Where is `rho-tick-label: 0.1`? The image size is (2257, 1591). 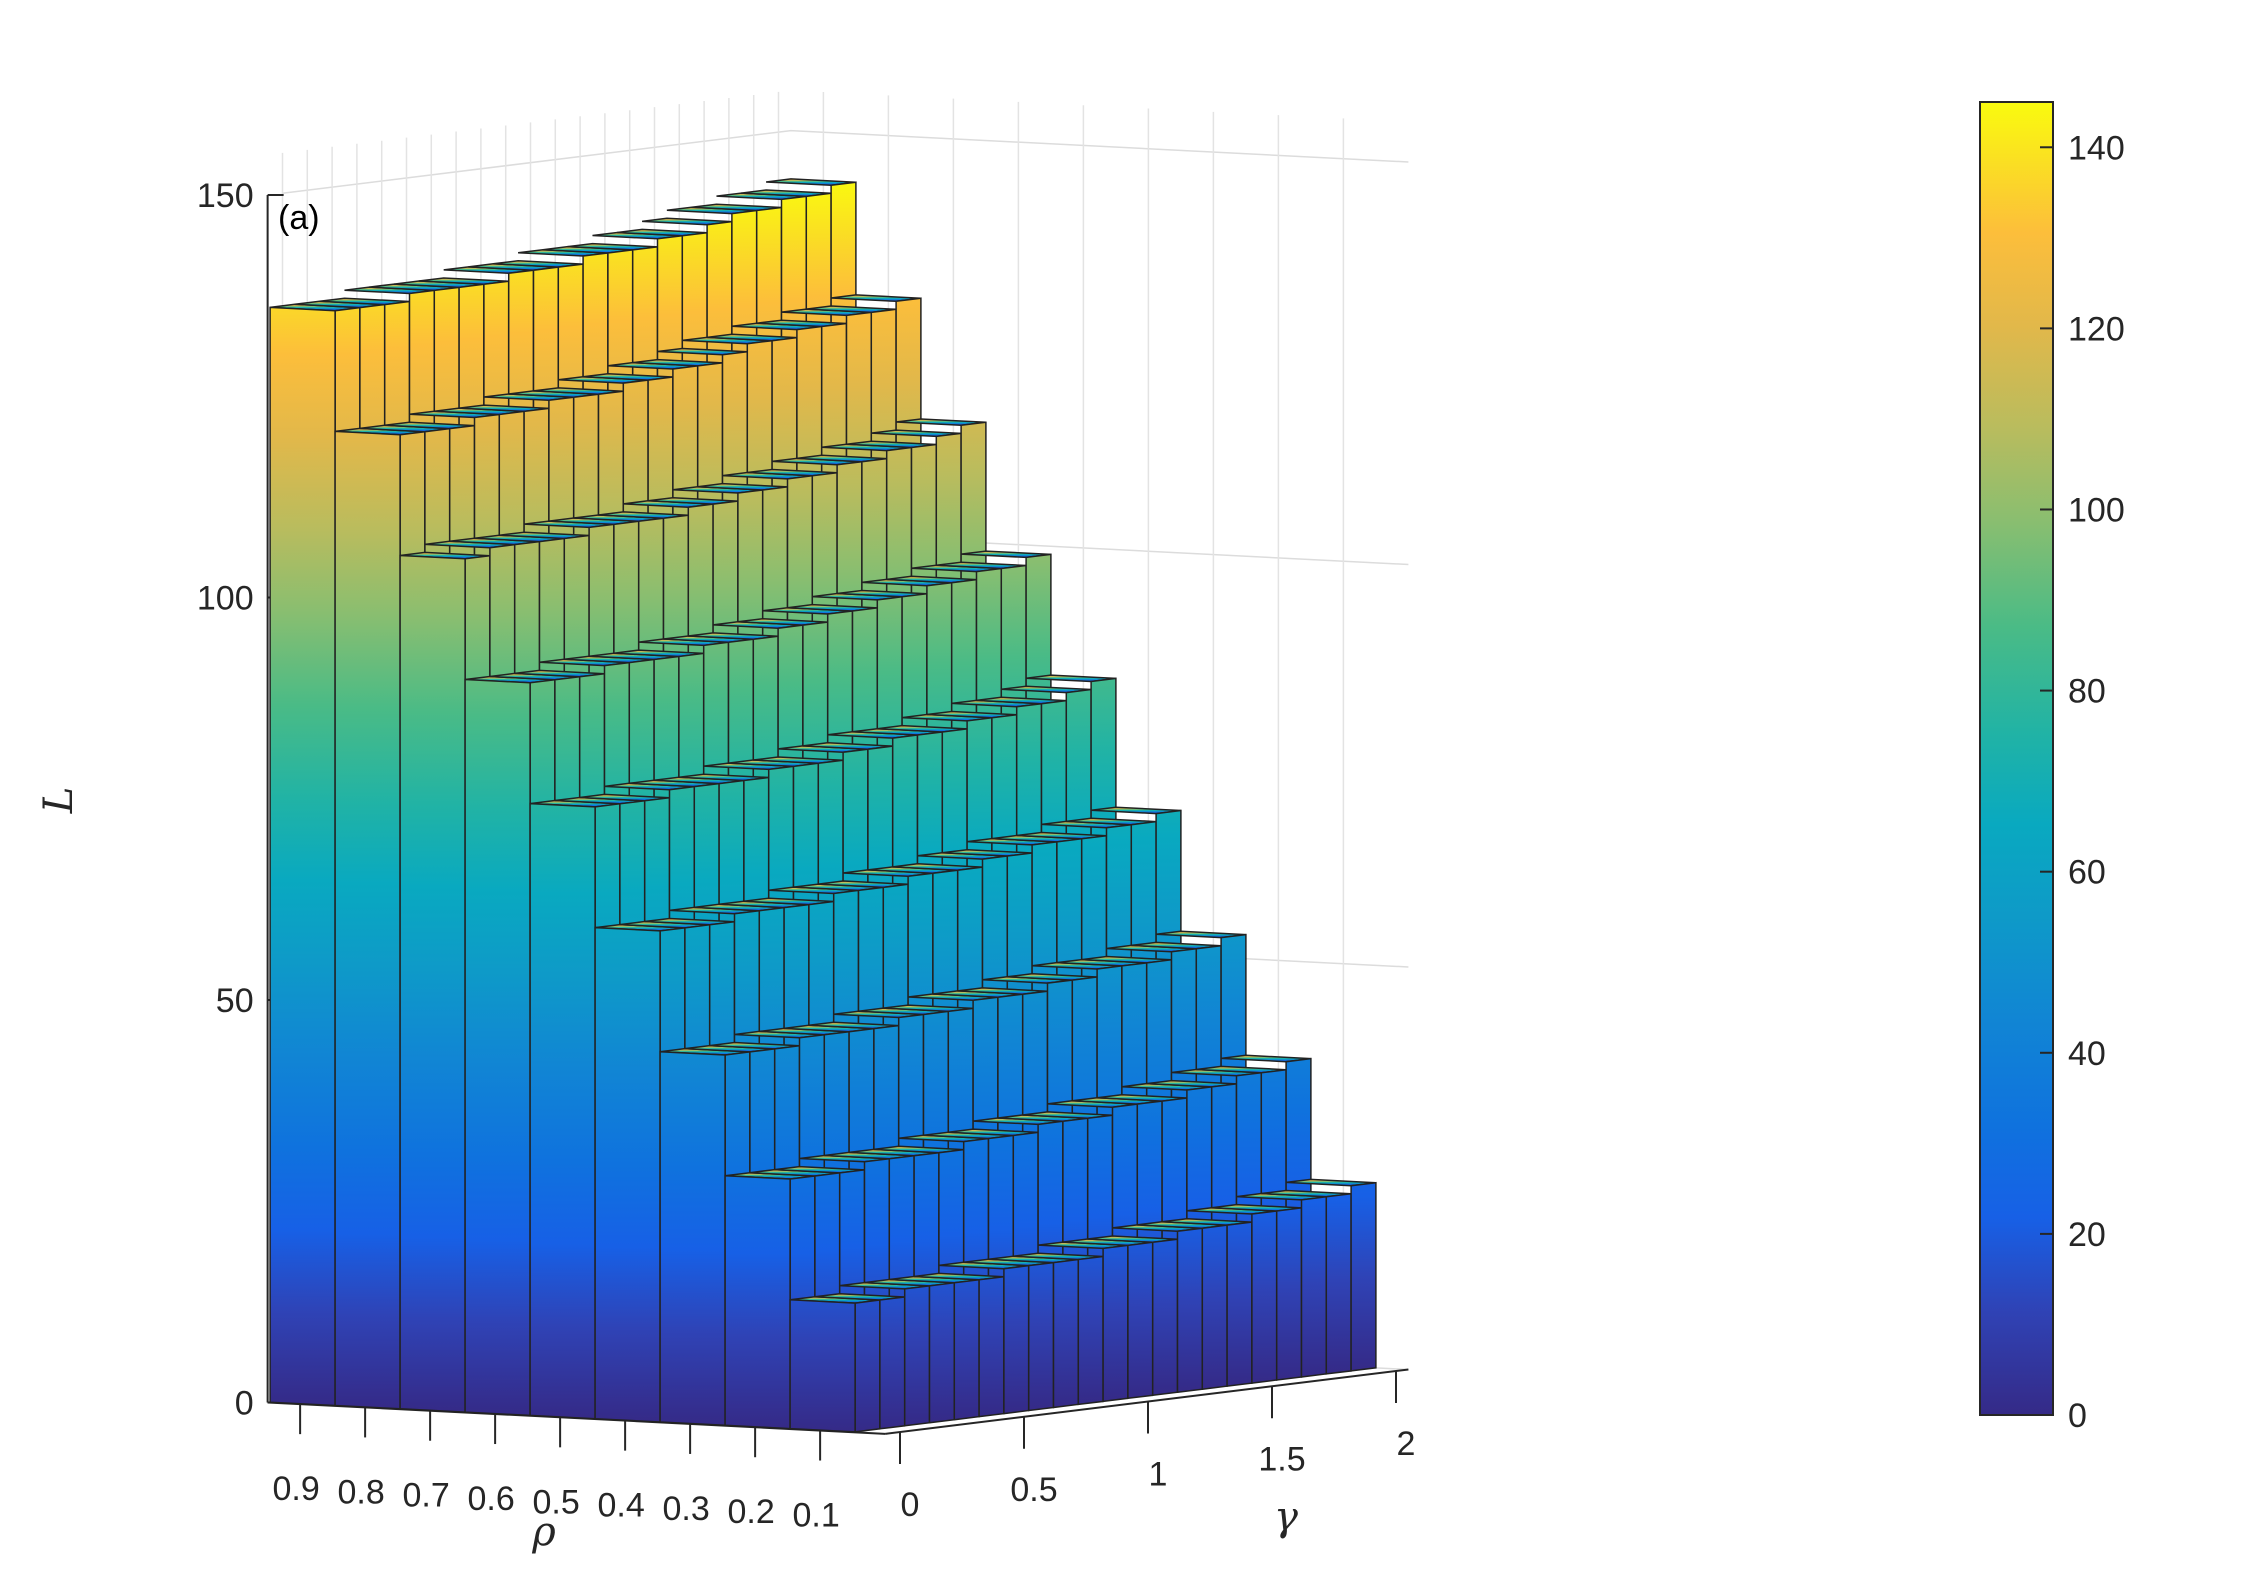 rho-tick-label: 0.1 is located at coordinates (815, 1516).